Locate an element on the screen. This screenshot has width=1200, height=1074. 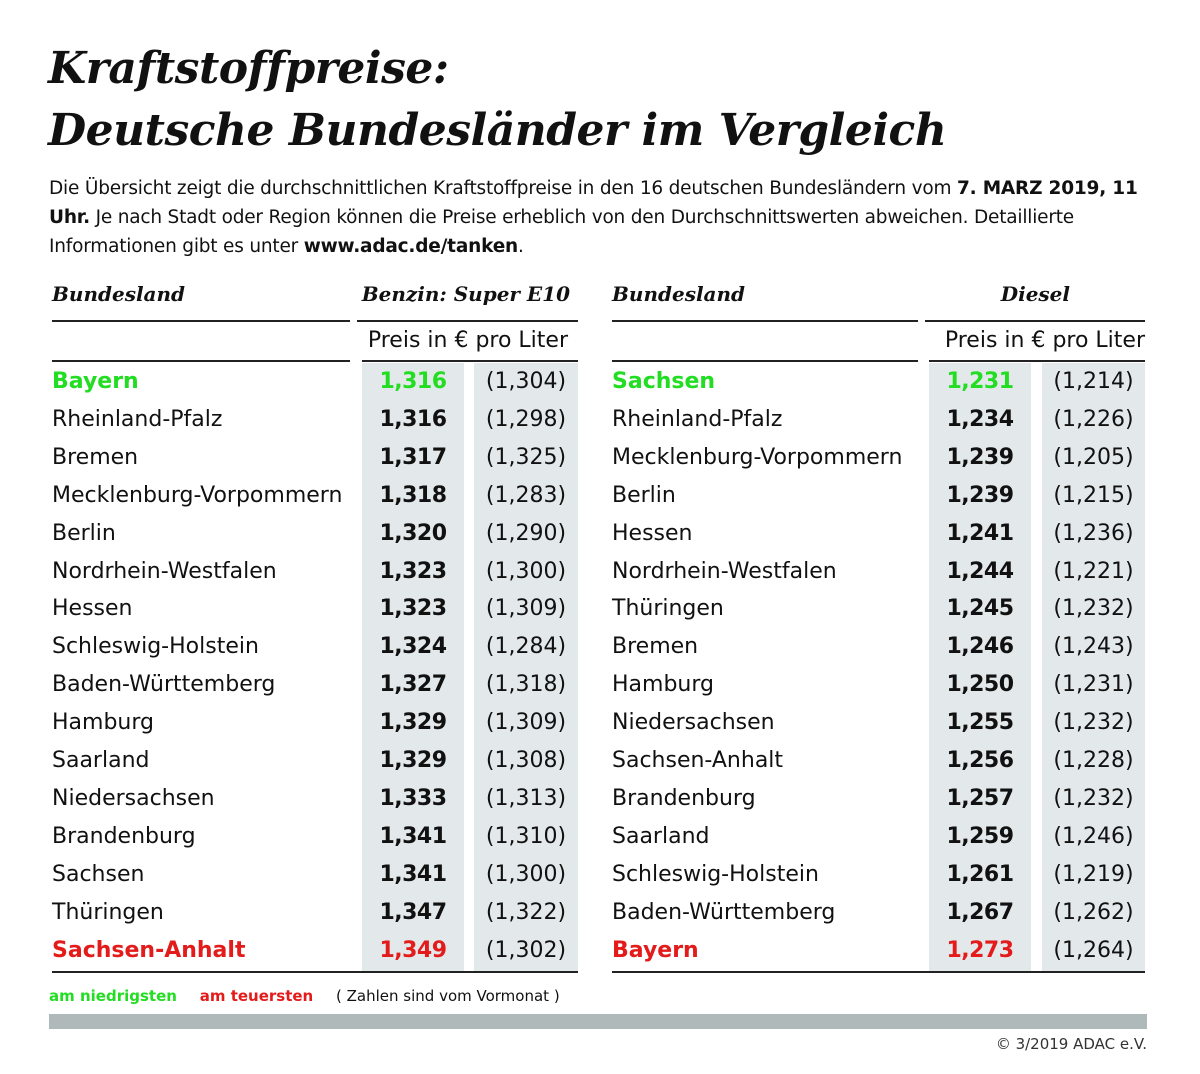
previous-month-value: (1,302) is located at coordinates (526, 950).